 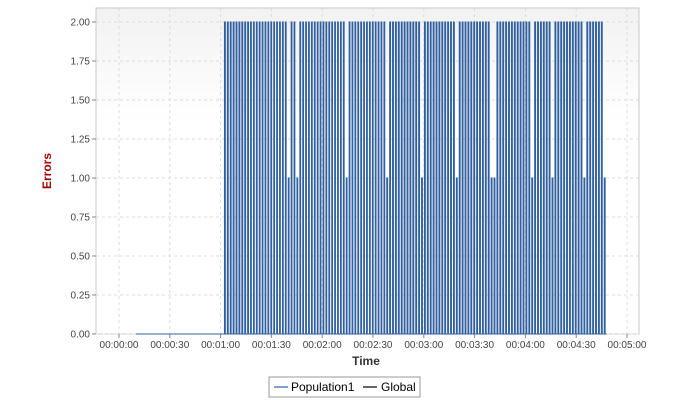 What do you see at coordinates (81, 23) in the screenshot?
I see `y-tick-label: 2.00` at bounding box center [81, 23].